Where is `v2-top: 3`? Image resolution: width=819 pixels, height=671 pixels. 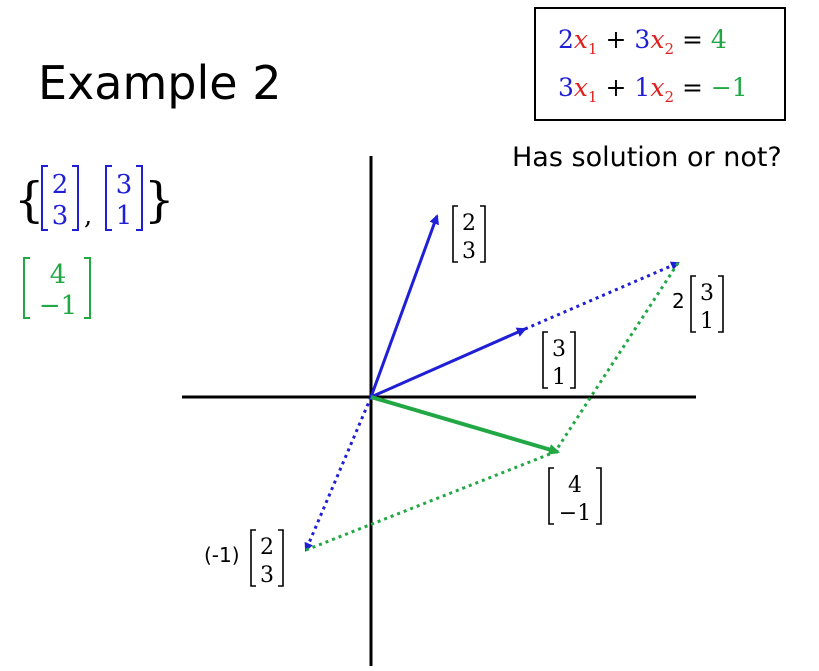
v2-top: 3 is located at coordinates (124, 185).